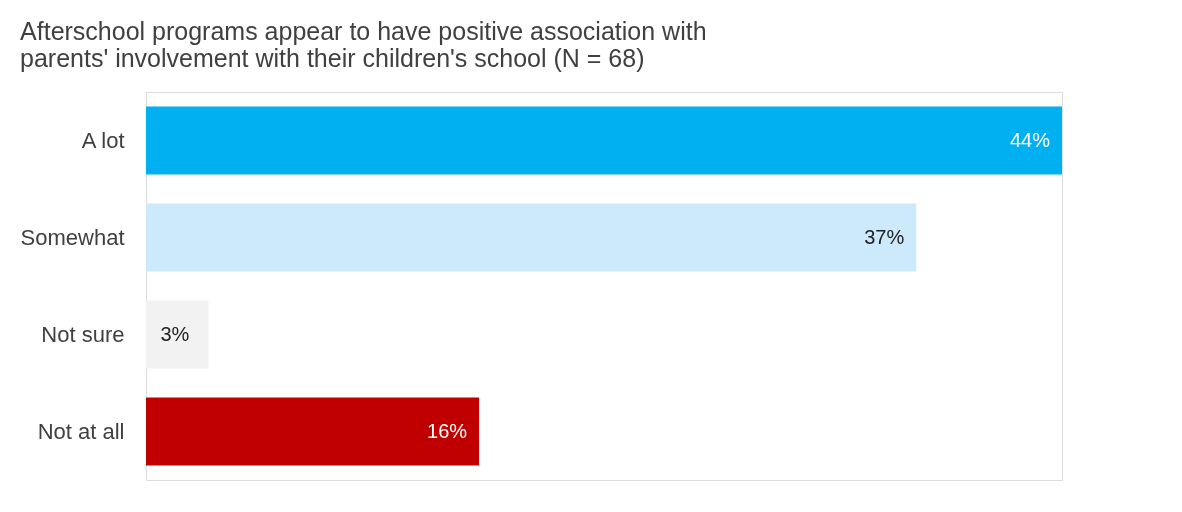 This screenshot has width=1182, height=512. Describe the element at coordinates (363, 44) in the screenshot. I see `chart-title: Afterschool programs appear to have positive association with parents' involvement with their children's school (N = 68)` at that location.